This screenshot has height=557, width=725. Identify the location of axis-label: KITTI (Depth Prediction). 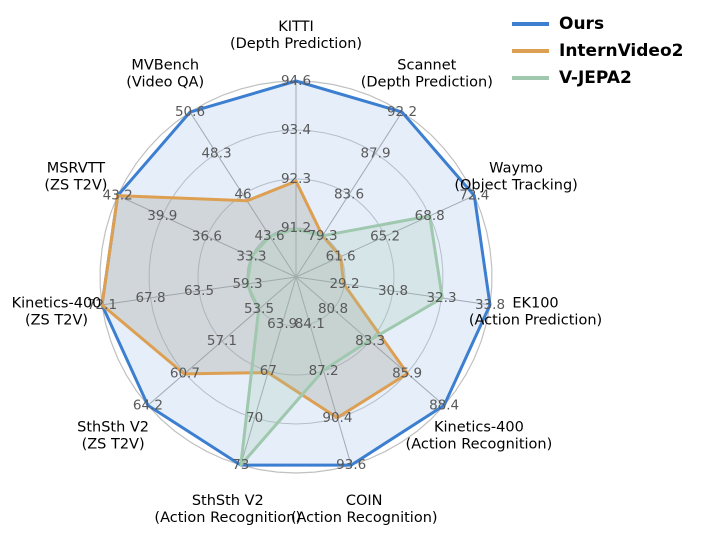
(296, 35).